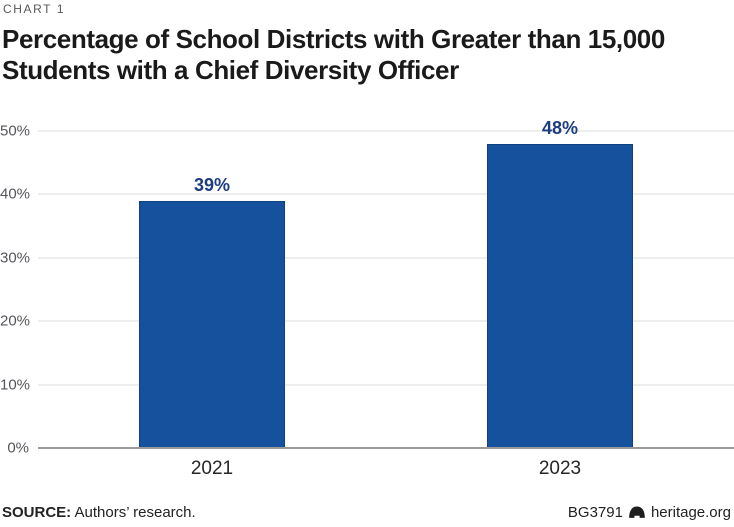 This screenshot has width=734, height=527. What do you see at coordinates (15, 258) in the screenshot?
I see `y-tick-label: 30%` at bounding box center [15, 258].